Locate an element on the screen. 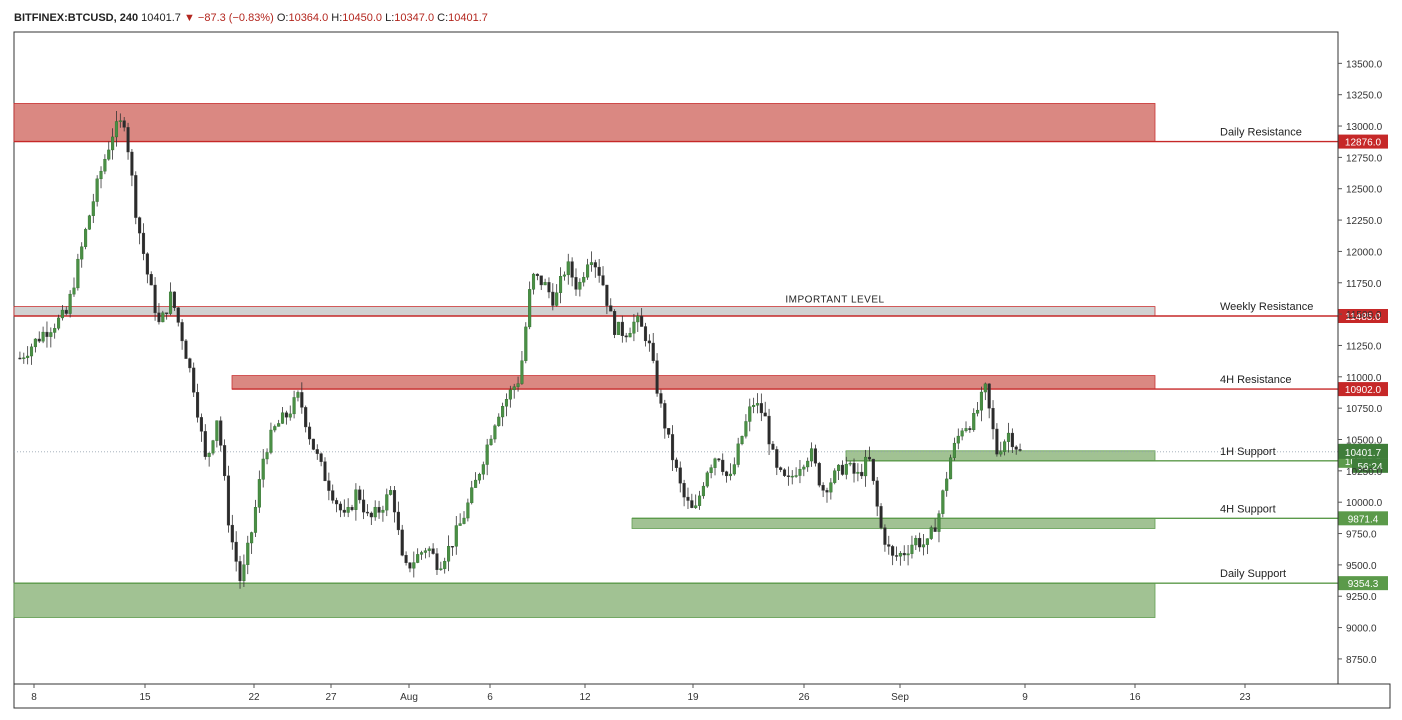 Image resolution: width=1402 pixels, height=720 pixels. zone-label-1: Weekly Resistance is located at coordinates (1266, 307).